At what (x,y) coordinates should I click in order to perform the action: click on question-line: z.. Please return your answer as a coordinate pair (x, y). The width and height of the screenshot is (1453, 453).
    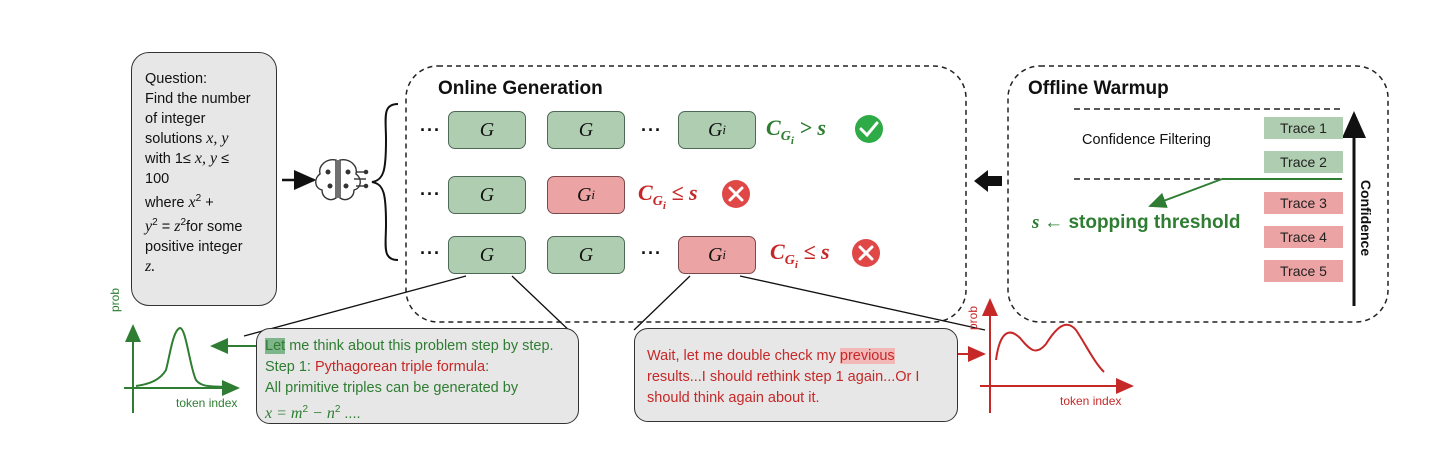
    Looking at the image, I should click on (150, 266).